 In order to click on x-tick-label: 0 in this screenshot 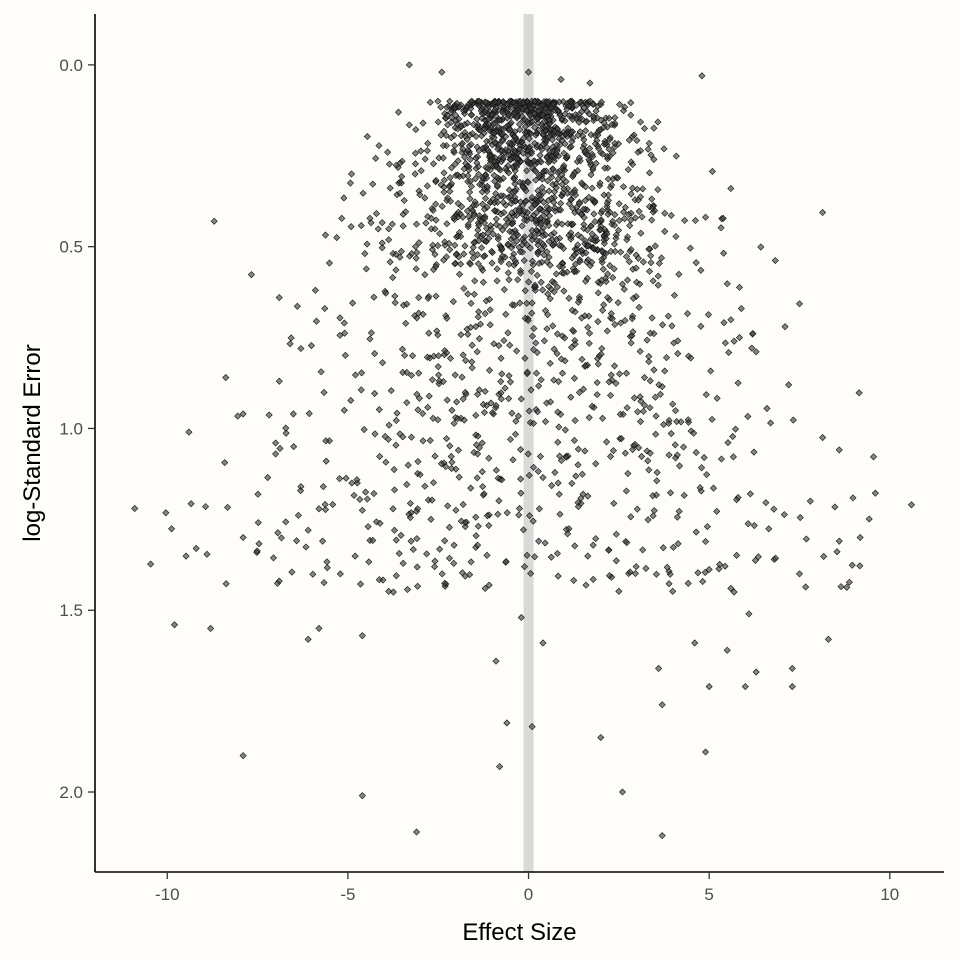, I will do `click(528, 894)`.